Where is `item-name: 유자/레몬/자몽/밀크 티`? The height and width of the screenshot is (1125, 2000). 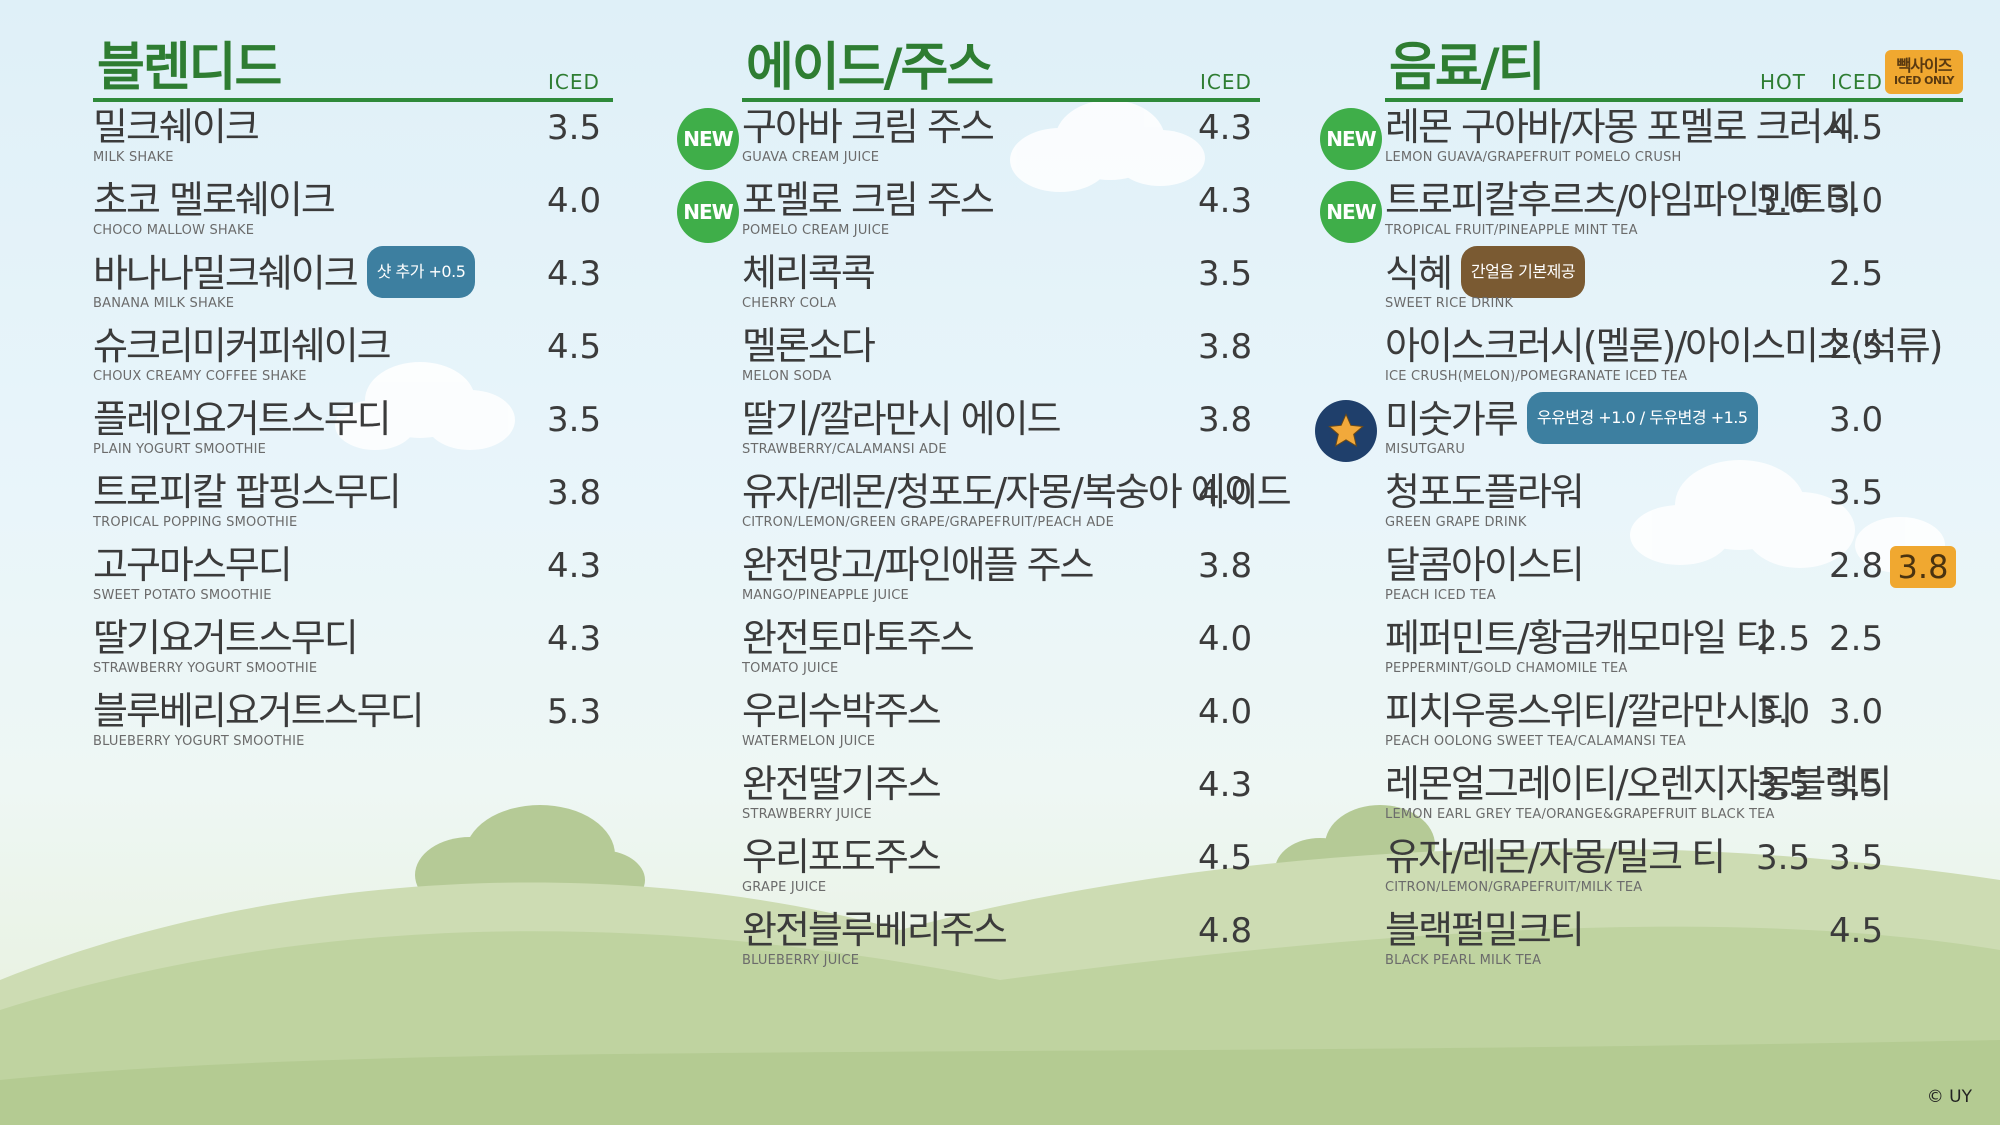
item-name: 유자/레몬/자몽/밀크 티 is located at coordinates (1555, 857).